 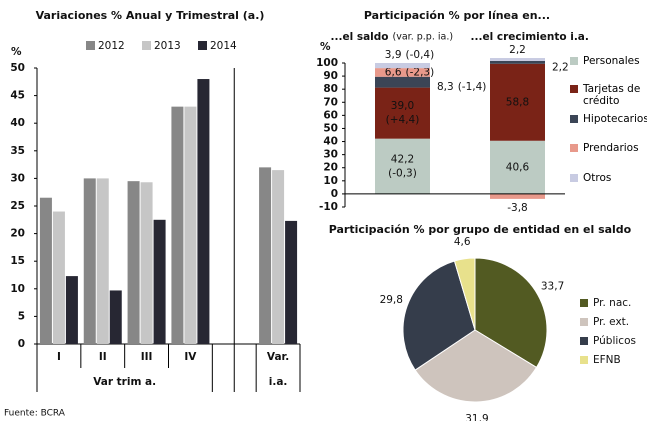 What do you see at coordinates (124, 382) in the screenshot?
I see `group-label: Var trim a.` at bounding box center [124, 382].